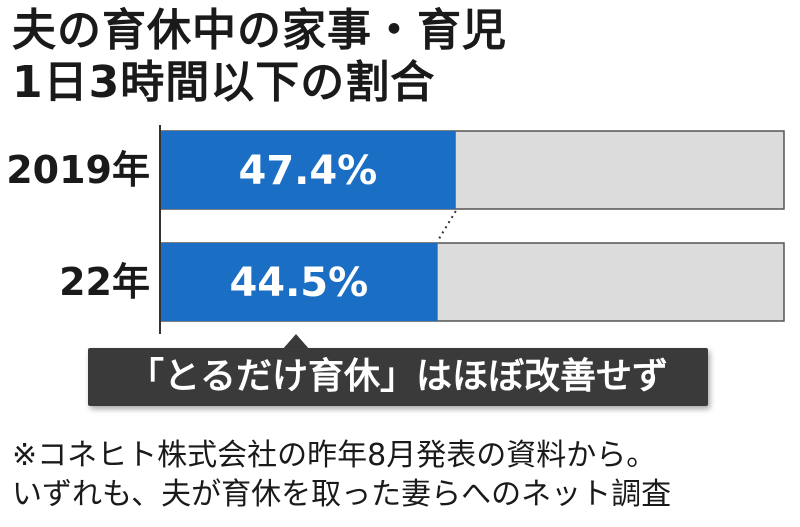 This screenshot has width=800, height=527. What do you see at coordinates (224, 82) in the screenshot?
I see `chart-title-line-2: 1日3時間以下の割合` at bounding box center [224, 82].